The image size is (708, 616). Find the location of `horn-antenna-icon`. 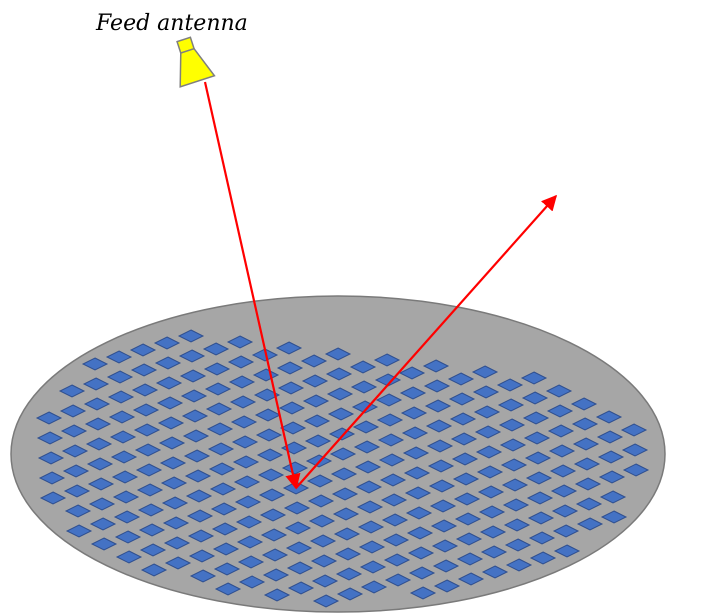

horn-antenna-icon is located at coordinates (196, 62).